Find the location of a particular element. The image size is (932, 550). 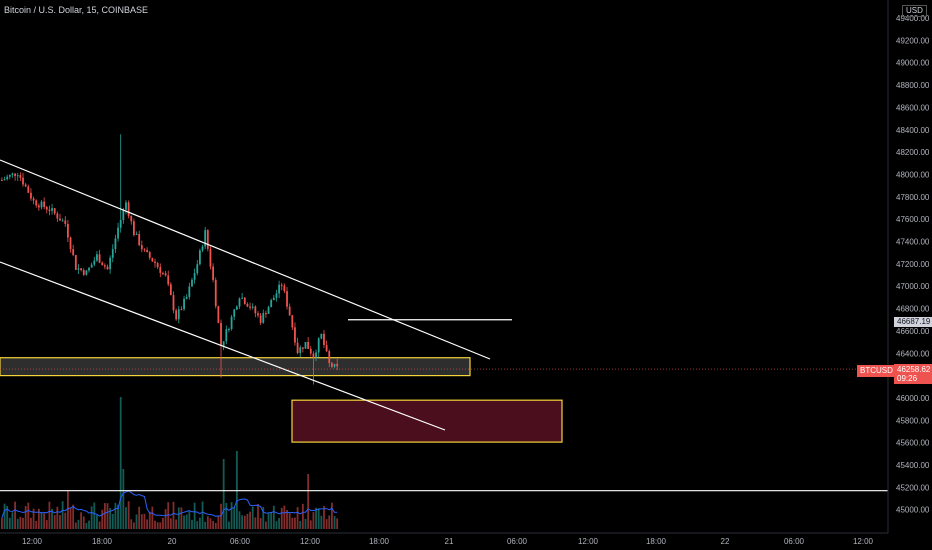

red-target-zone is located at coordinates (427, 421).